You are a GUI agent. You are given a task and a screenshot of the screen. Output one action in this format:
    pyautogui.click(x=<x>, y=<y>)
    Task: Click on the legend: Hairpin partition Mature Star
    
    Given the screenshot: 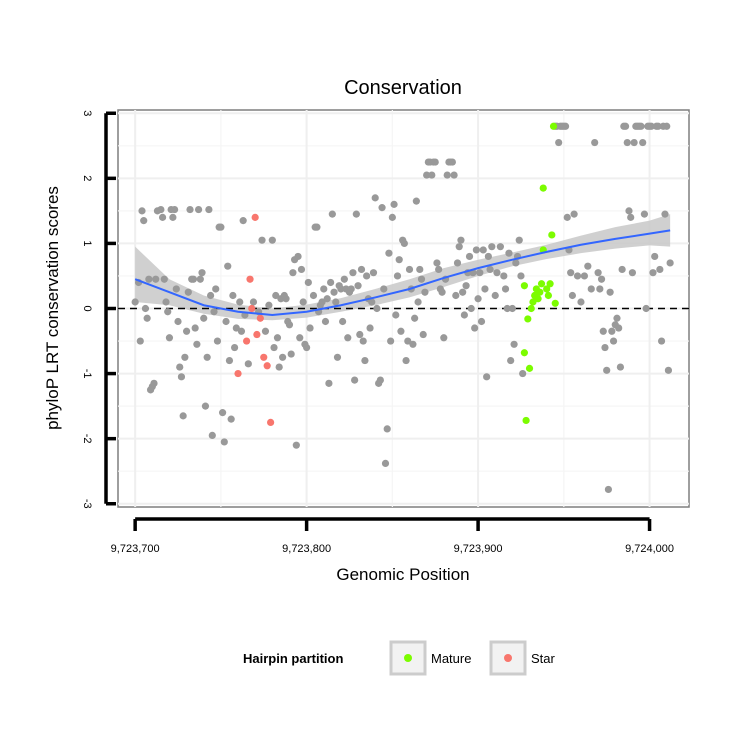 What is the action you would take?
    pyautogui.click(x=399, y=658)
    